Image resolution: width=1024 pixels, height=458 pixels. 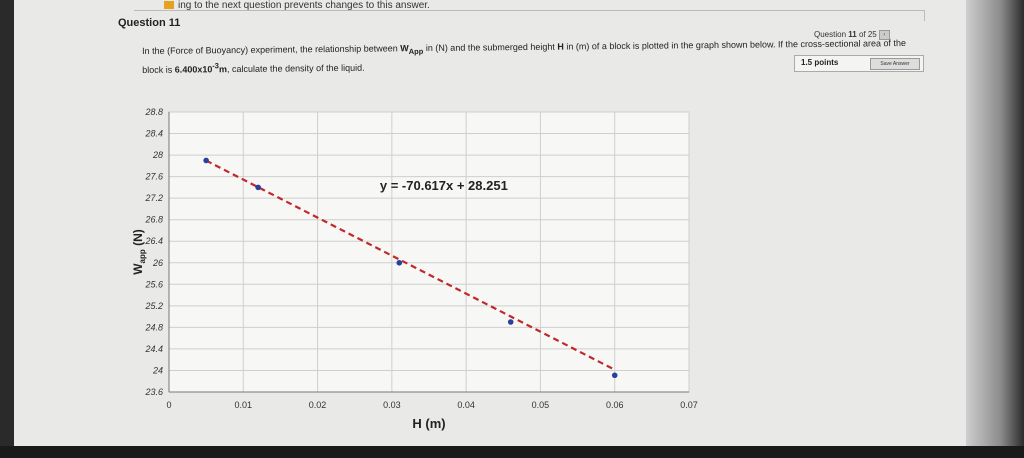 I want to click on save-answer-button: Save Answer, so click(x=895, y=64).